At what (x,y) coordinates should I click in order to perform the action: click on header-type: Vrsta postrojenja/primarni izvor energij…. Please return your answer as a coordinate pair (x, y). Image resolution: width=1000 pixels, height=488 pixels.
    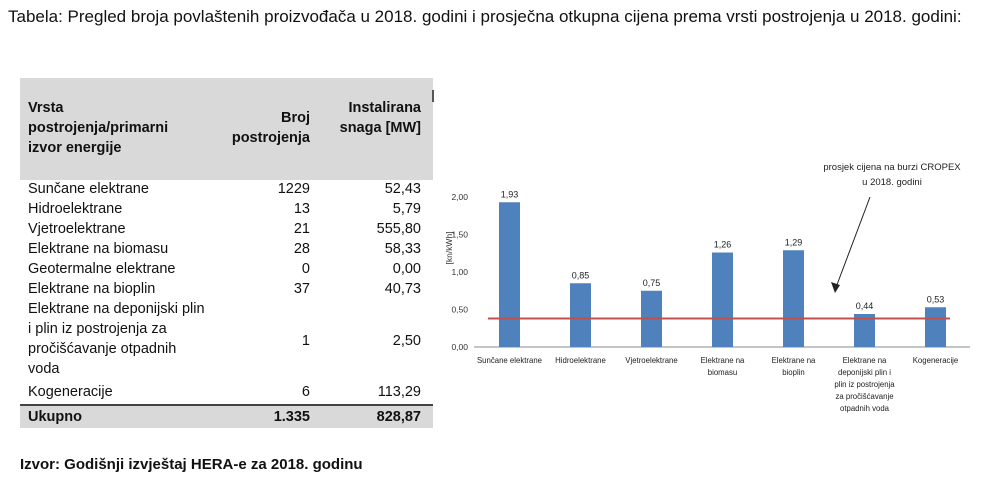
    Looking at the image, I should click on (98, 128).